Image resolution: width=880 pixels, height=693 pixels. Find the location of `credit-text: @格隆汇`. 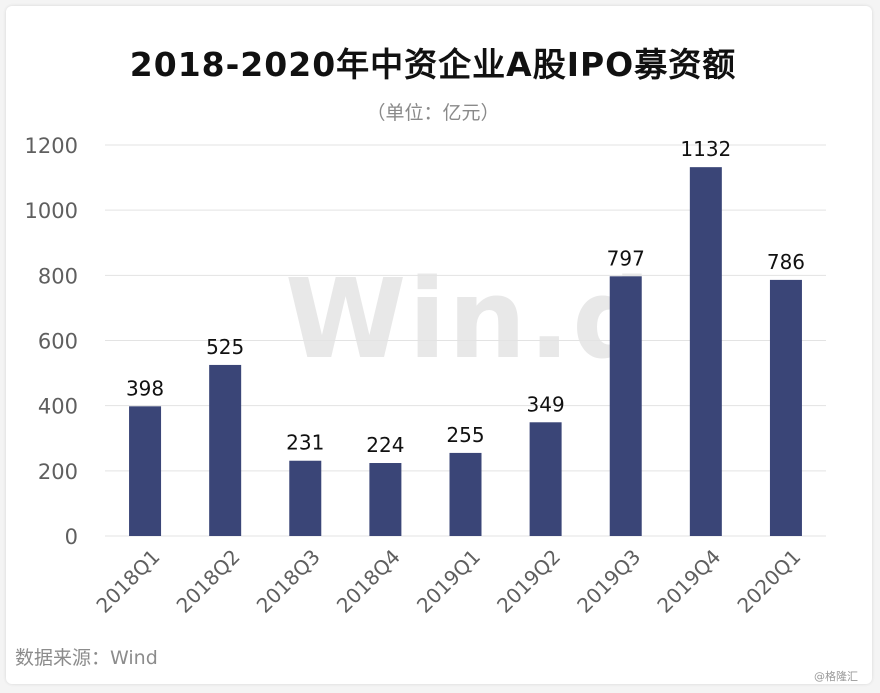

credit-text: @格隆汇 is located at coordinates (836, 676).